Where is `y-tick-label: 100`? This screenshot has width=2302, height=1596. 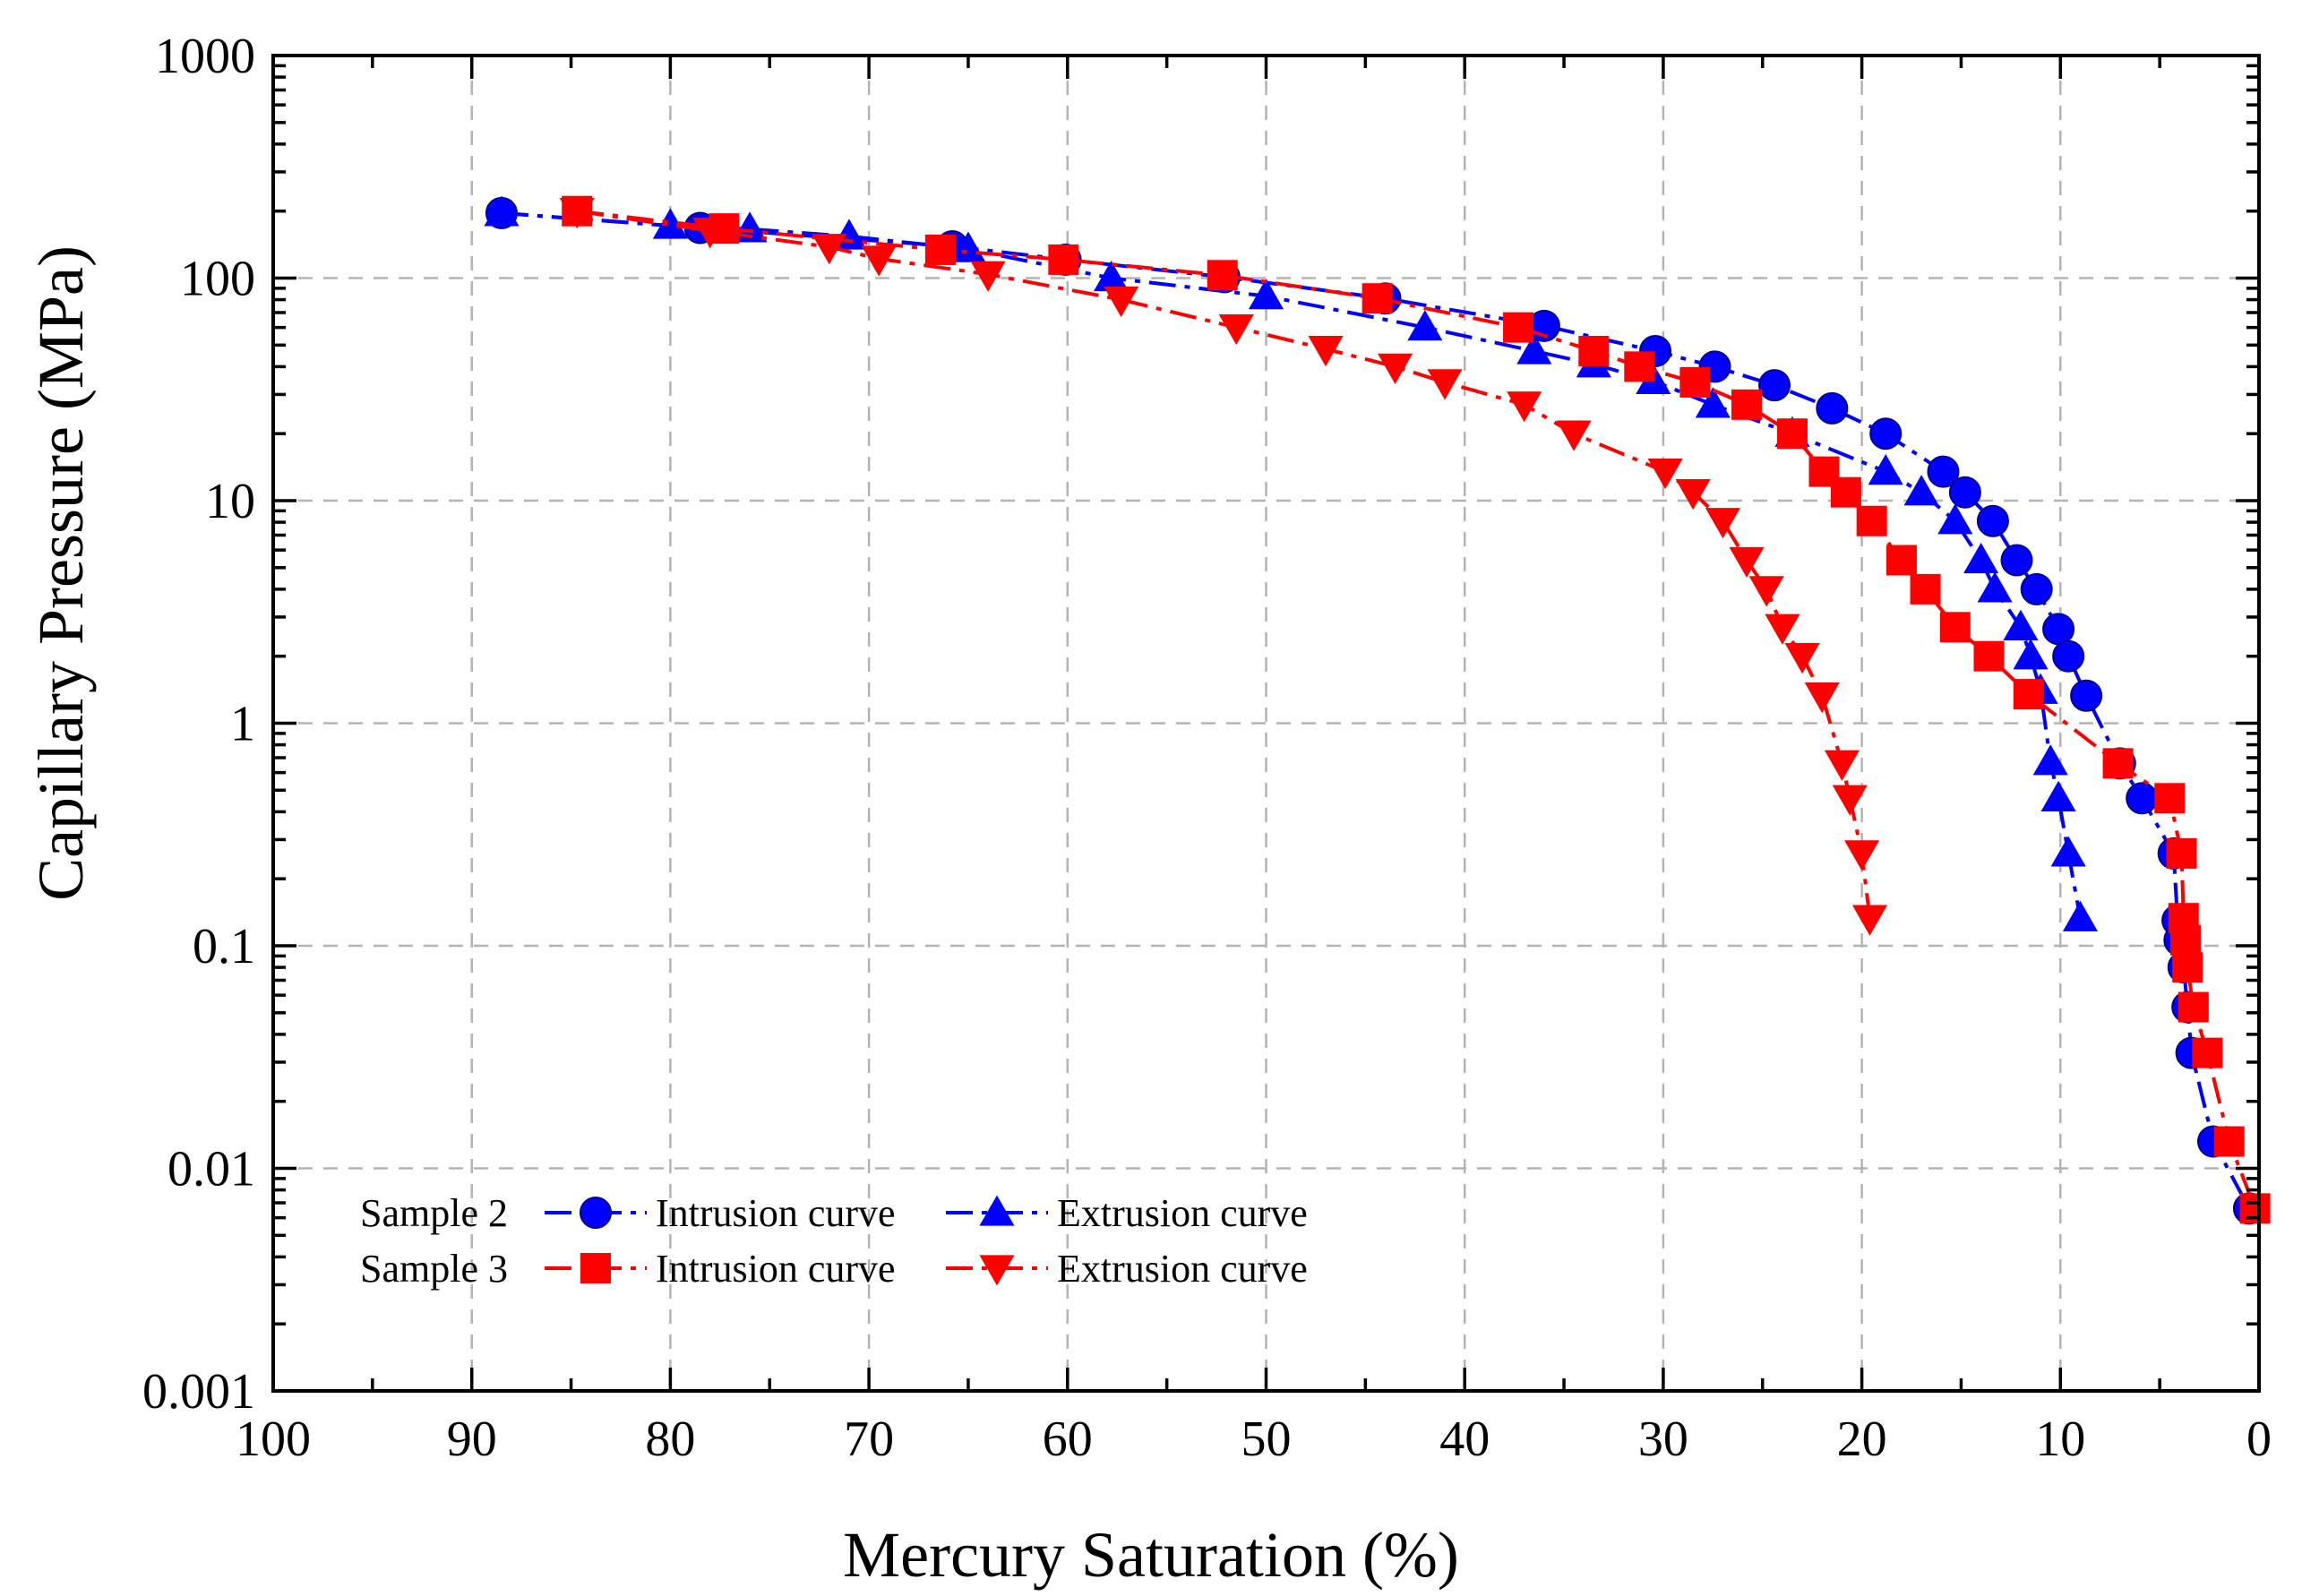 y-tick-label: 100 is located at coordinates (217, 279).